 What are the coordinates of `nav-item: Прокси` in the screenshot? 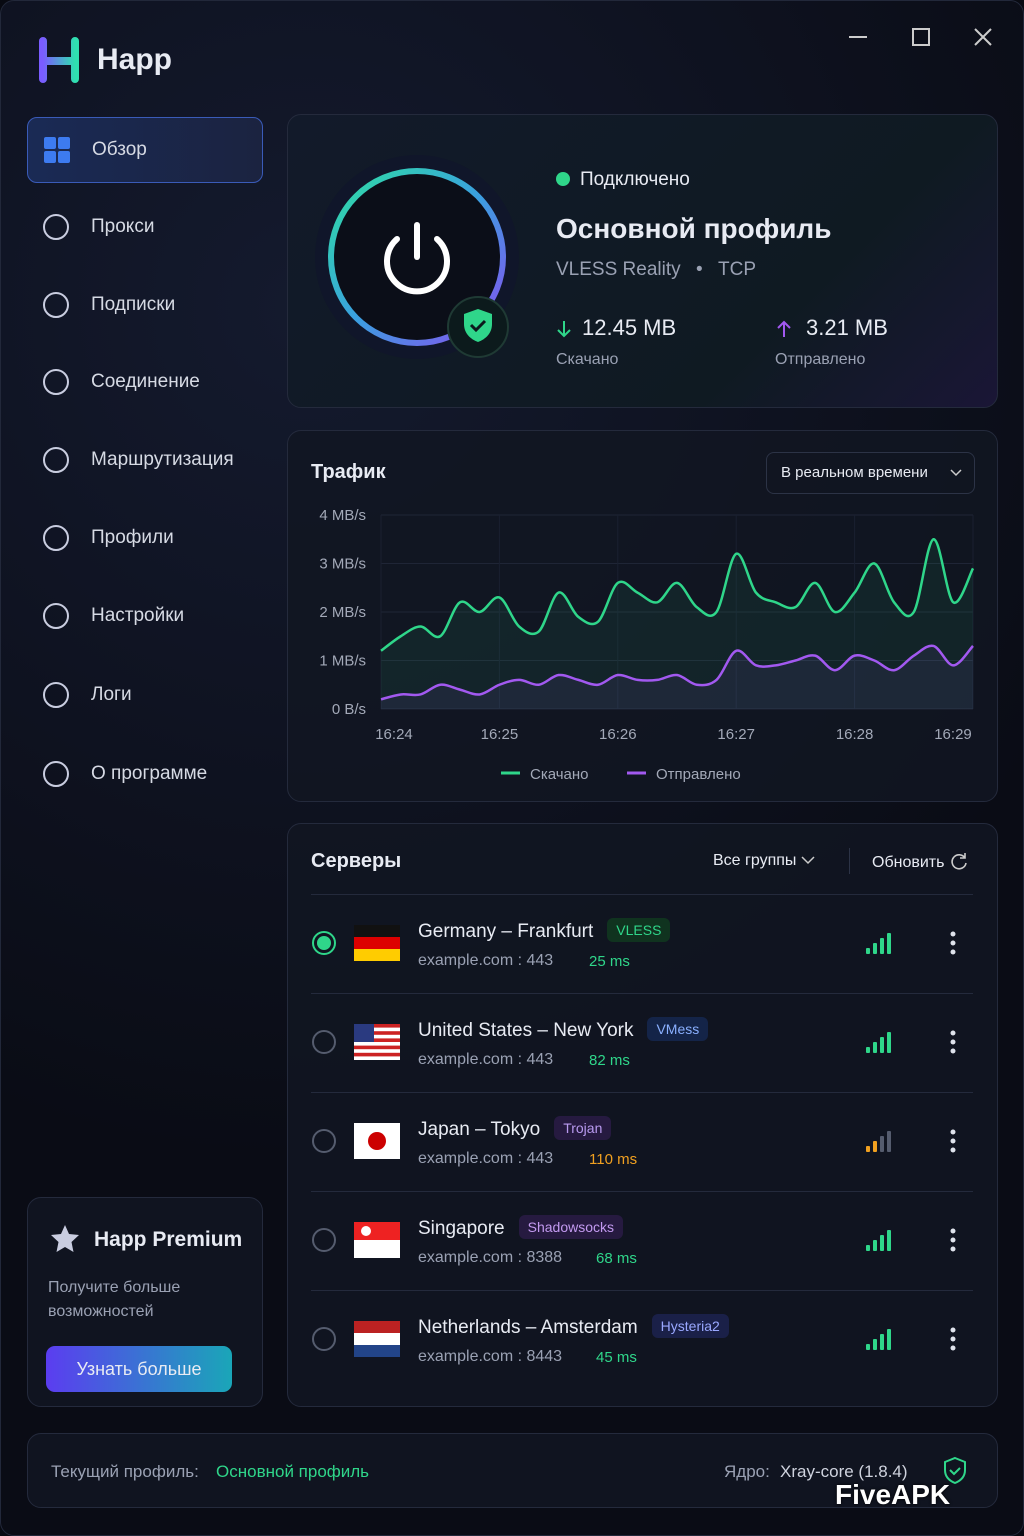 It's located at (145, 227).